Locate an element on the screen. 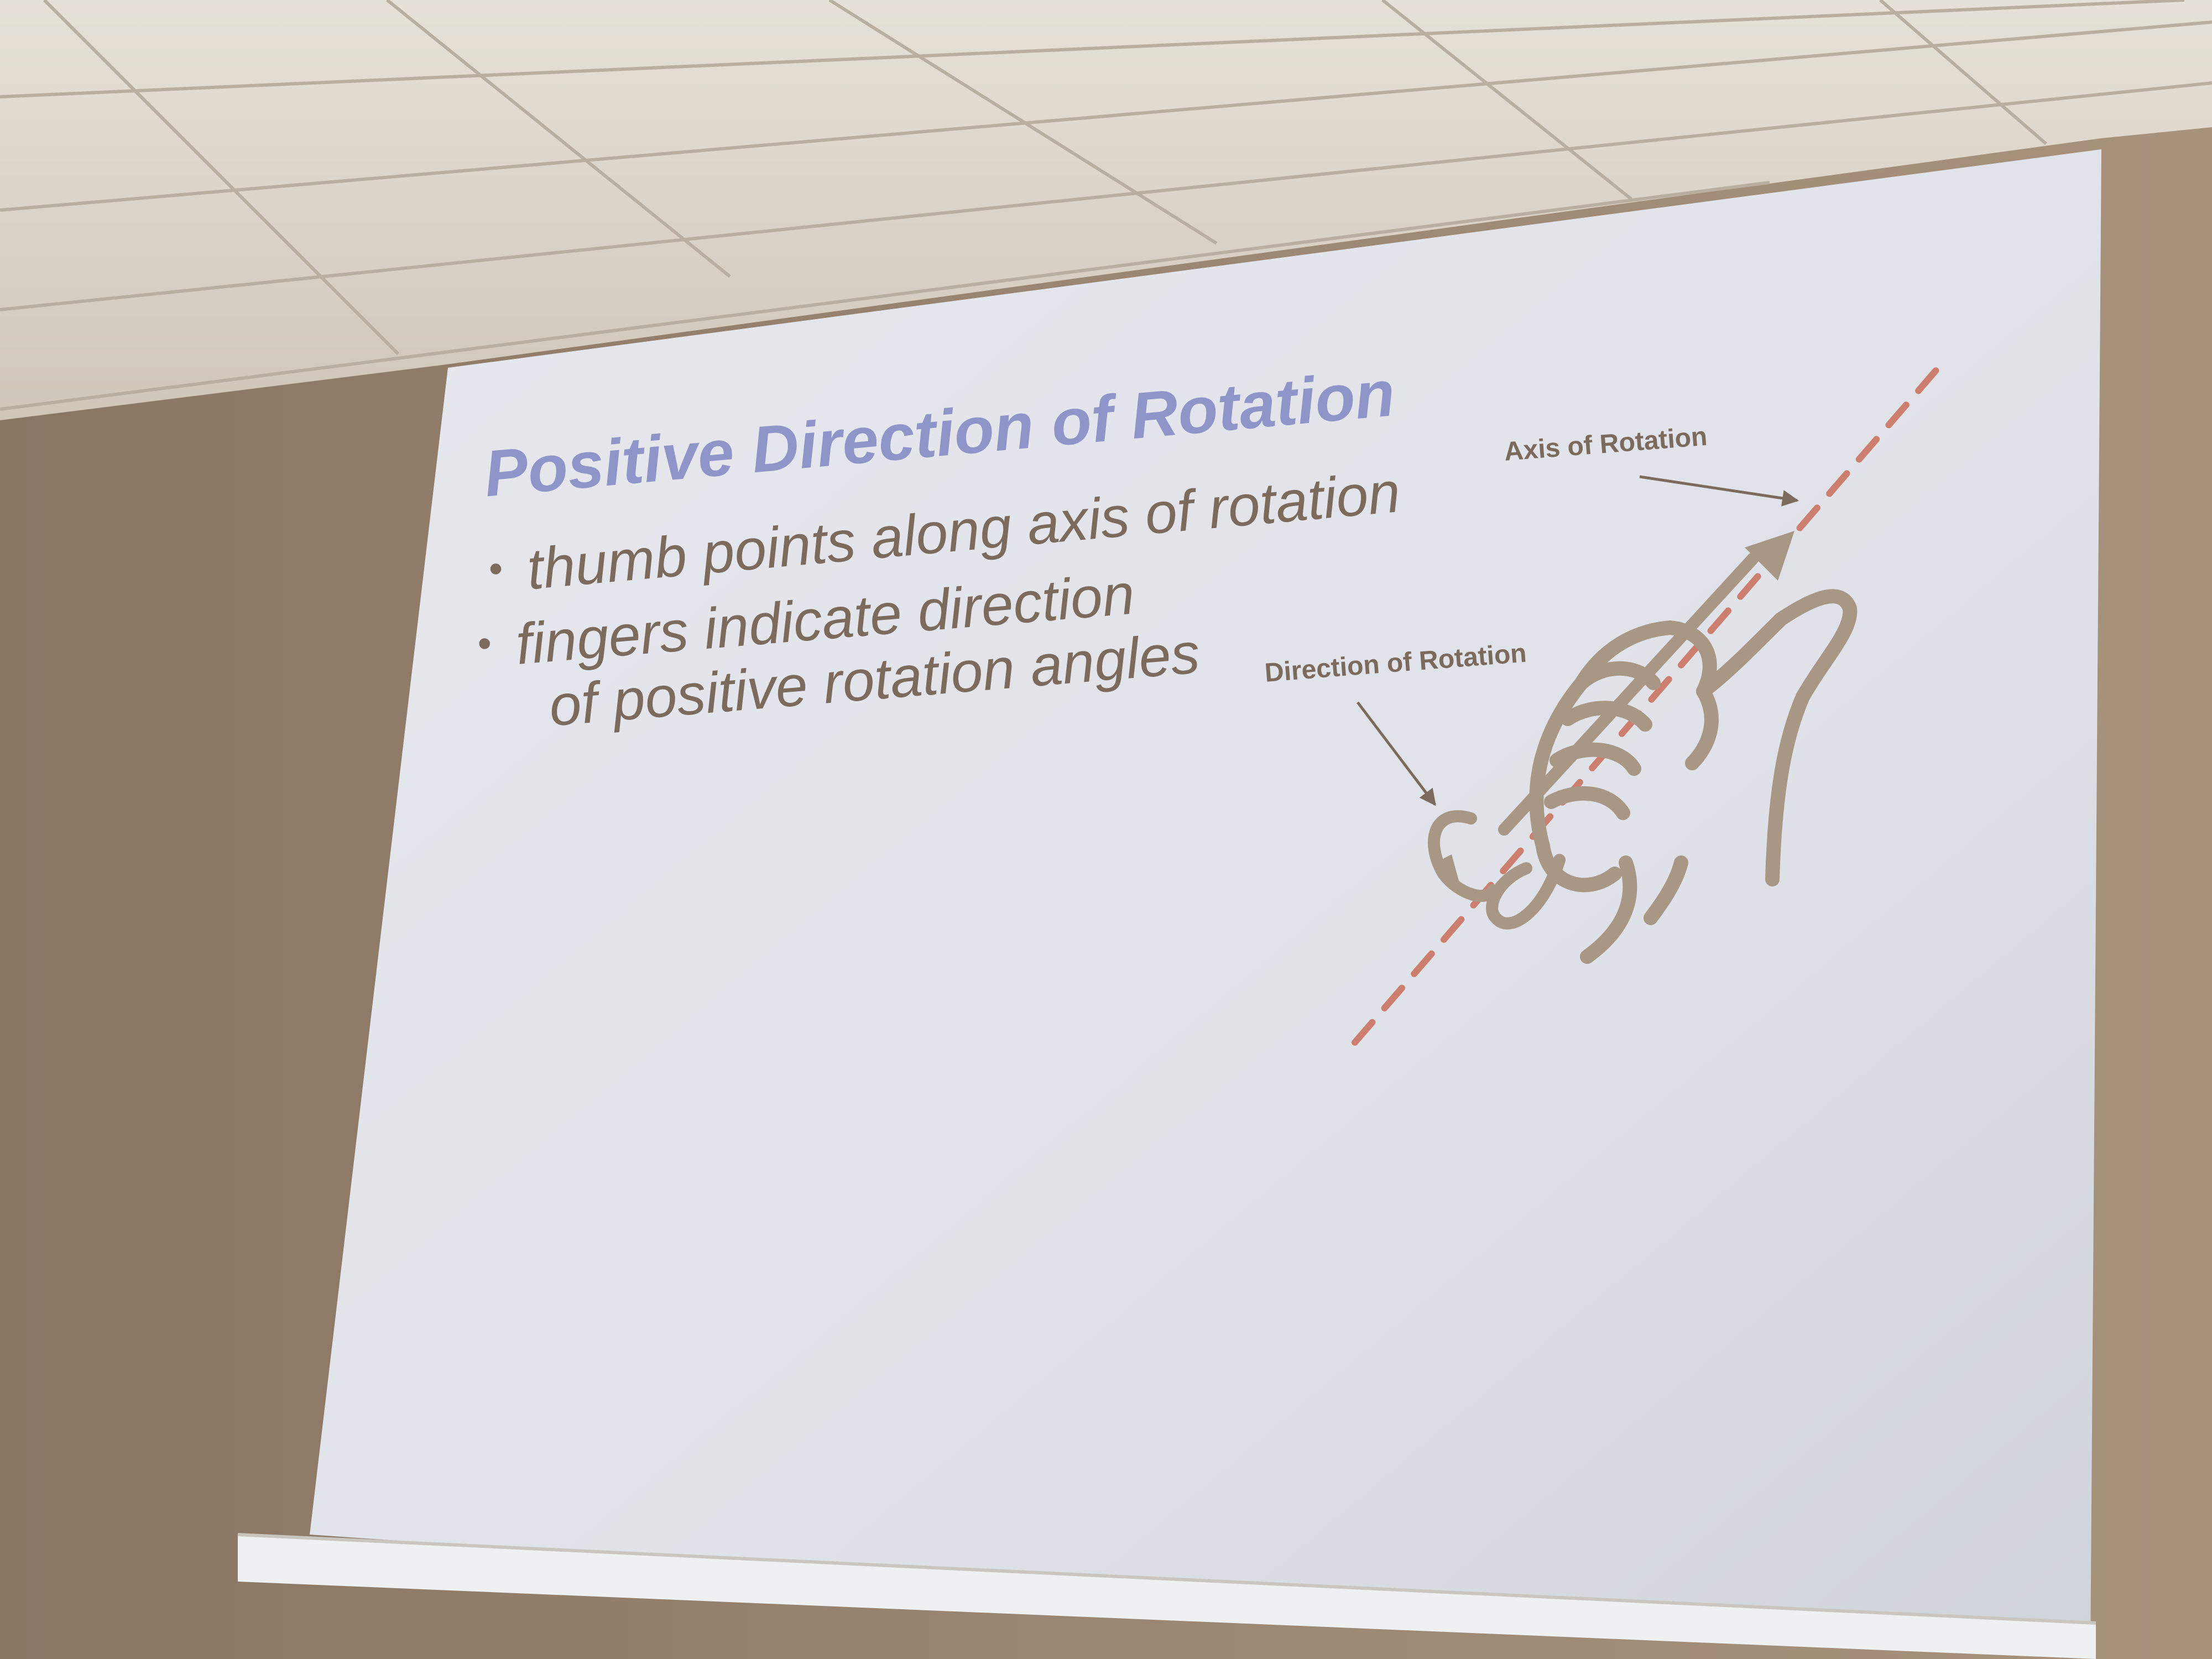  screen-casing is located at coordinates (1167, 1597).